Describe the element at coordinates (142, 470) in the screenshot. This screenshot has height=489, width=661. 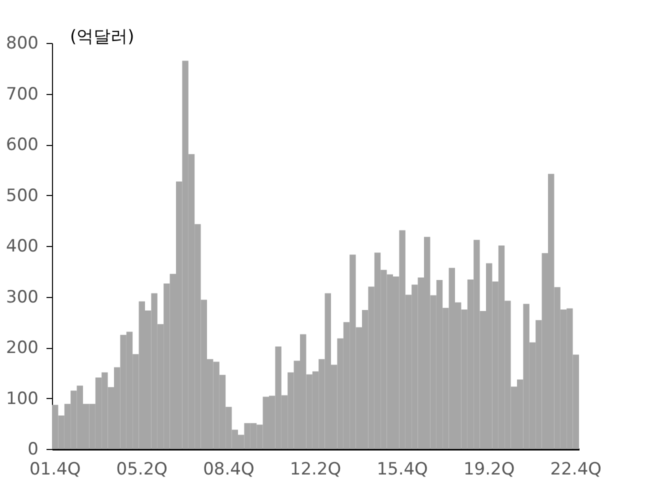
I see `x-tick-label: 05.2Q` at that location.